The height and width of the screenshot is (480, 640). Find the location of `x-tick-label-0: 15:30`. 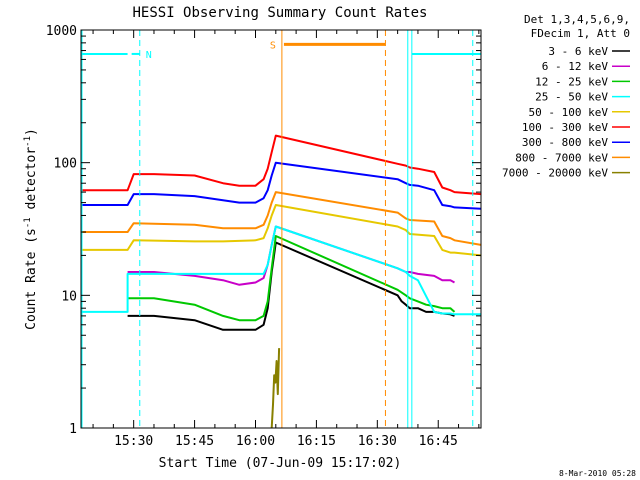

x-tick-label-0: 15:30 is located at coordinates (133, 441).